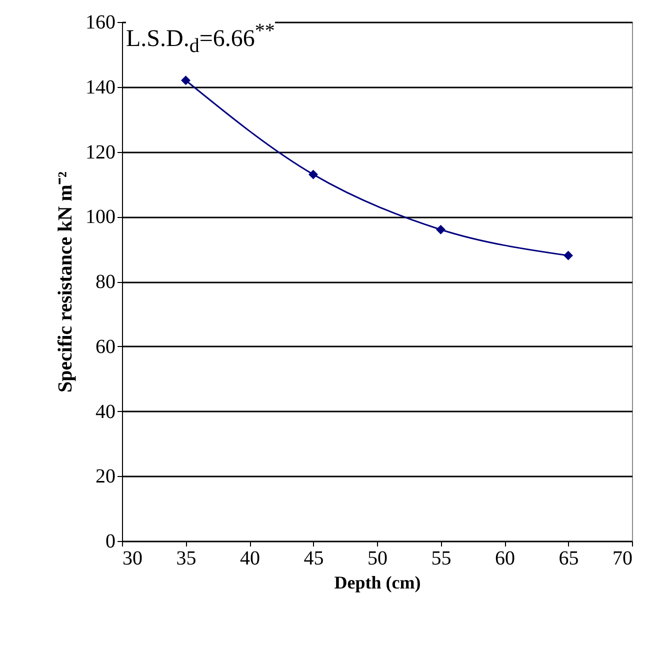  What do you see at coordinates (250, 559) in the screenshot?
I see `x-tick-label: 40` at bounding box center [250, 559].